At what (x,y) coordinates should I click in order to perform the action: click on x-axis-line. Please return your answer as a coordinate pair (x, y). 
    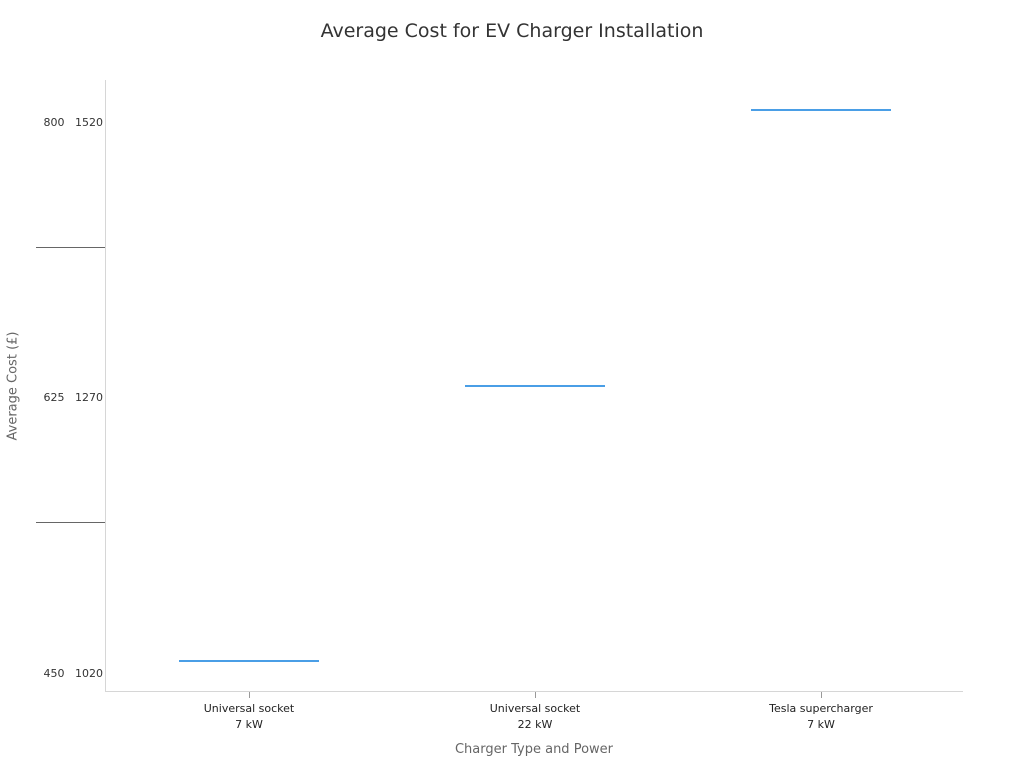
    Looking at the image, I should click on (534, 691).